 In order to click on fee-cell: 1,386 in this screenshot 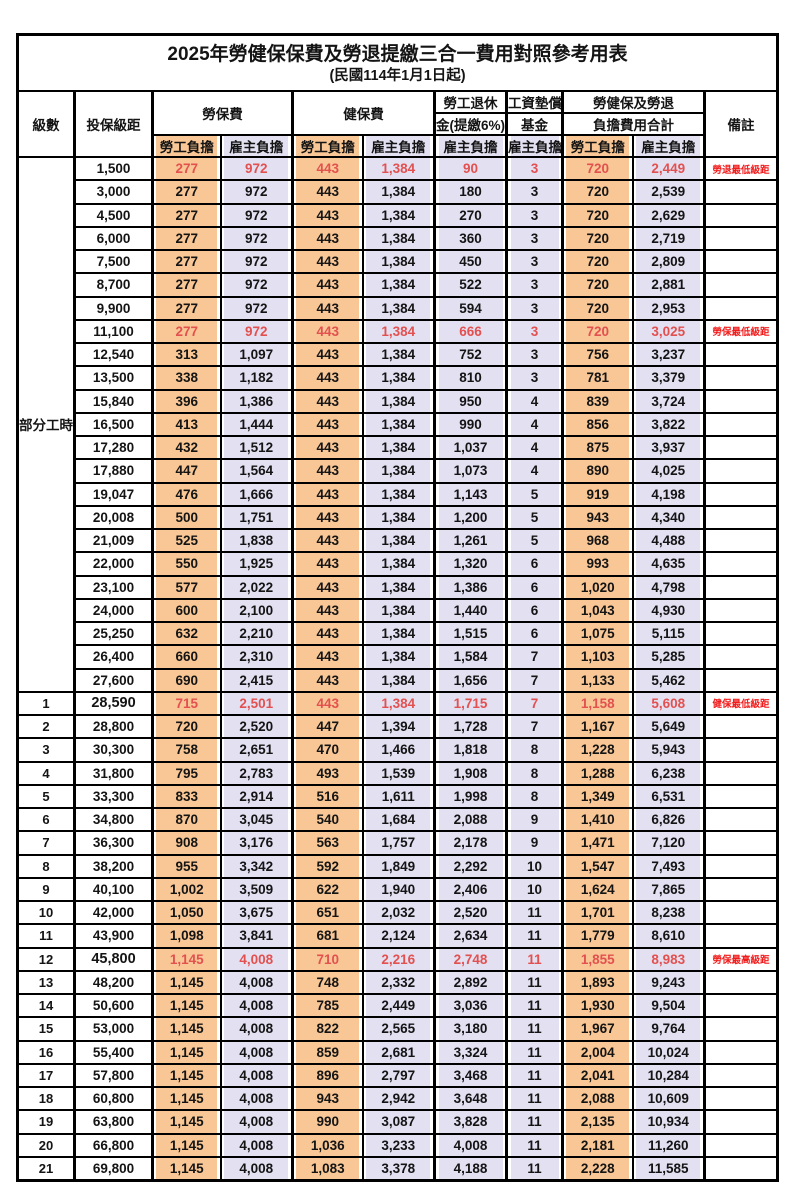, I will do `click(256, 401)`.